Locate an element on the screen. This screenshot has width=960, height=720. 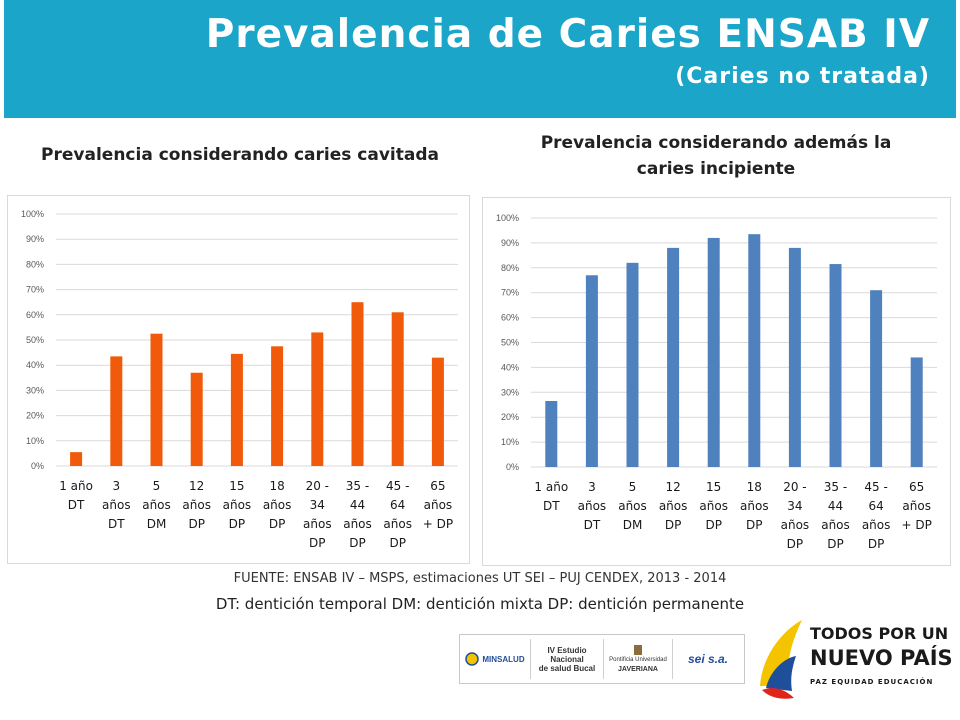
right-y-tick-label: 60% is located at coordinates (510, 318).